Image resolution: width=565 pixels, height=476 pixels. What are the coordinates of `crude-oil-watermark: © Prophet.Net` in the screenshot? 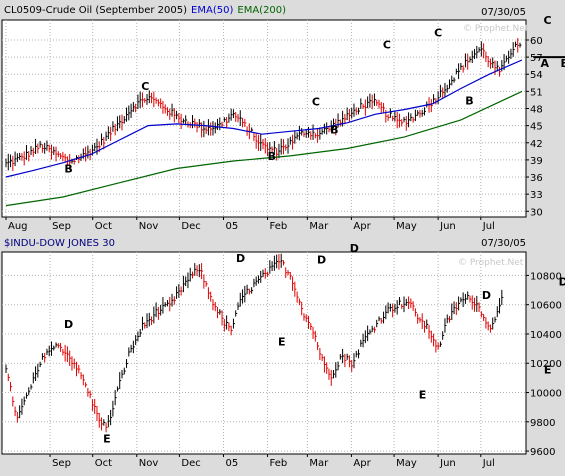 It's located at (496, 29).